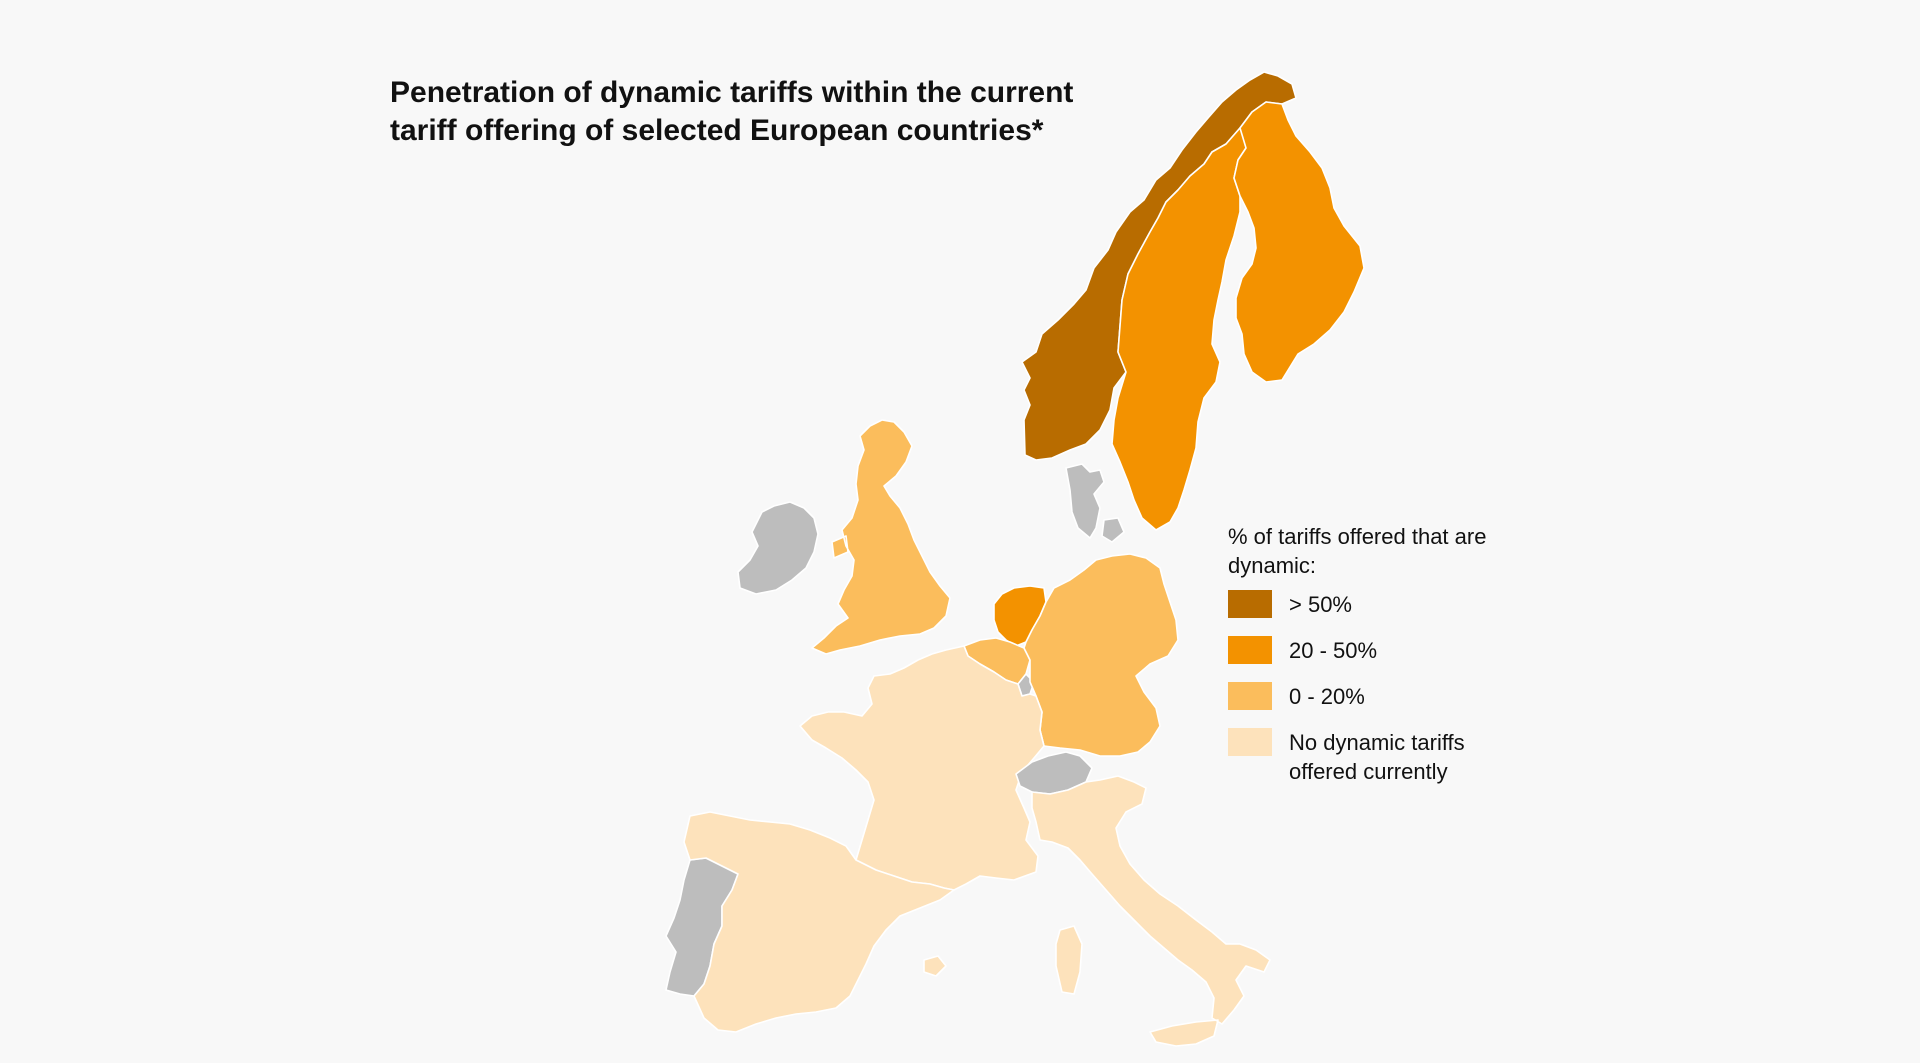 This screenshot has height=1063, width=1920. Describe the element at coordinates (1333, 650) in the screenshot. I see `legend-label-20-50: 20 - 50%` at that location.